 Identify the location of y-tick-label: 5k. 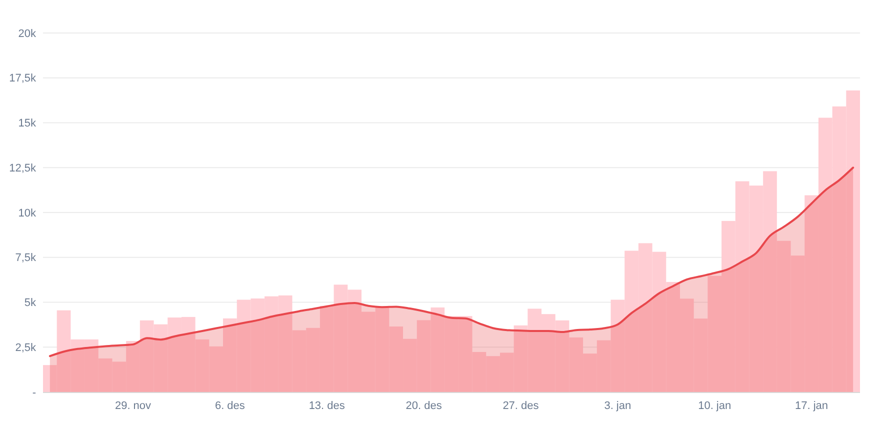
(30, 303).